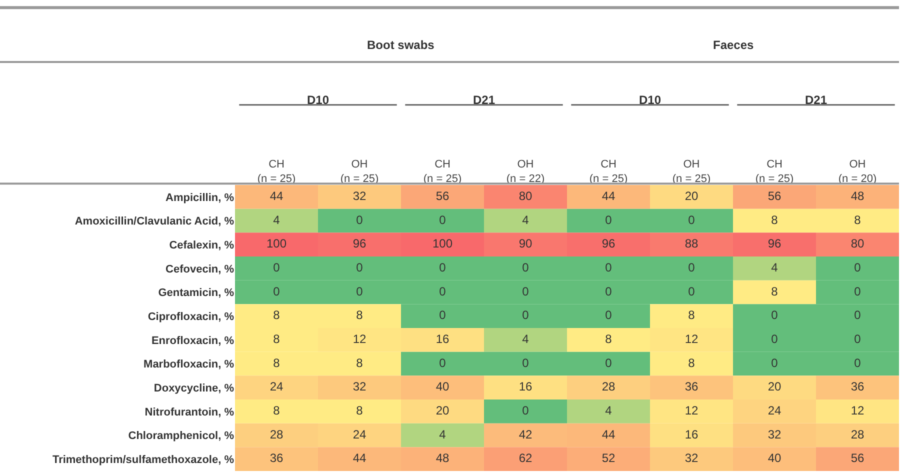 The image size is (907, 475). I want to click on x-tick-label: OH (n = 20), so click(857, 171).